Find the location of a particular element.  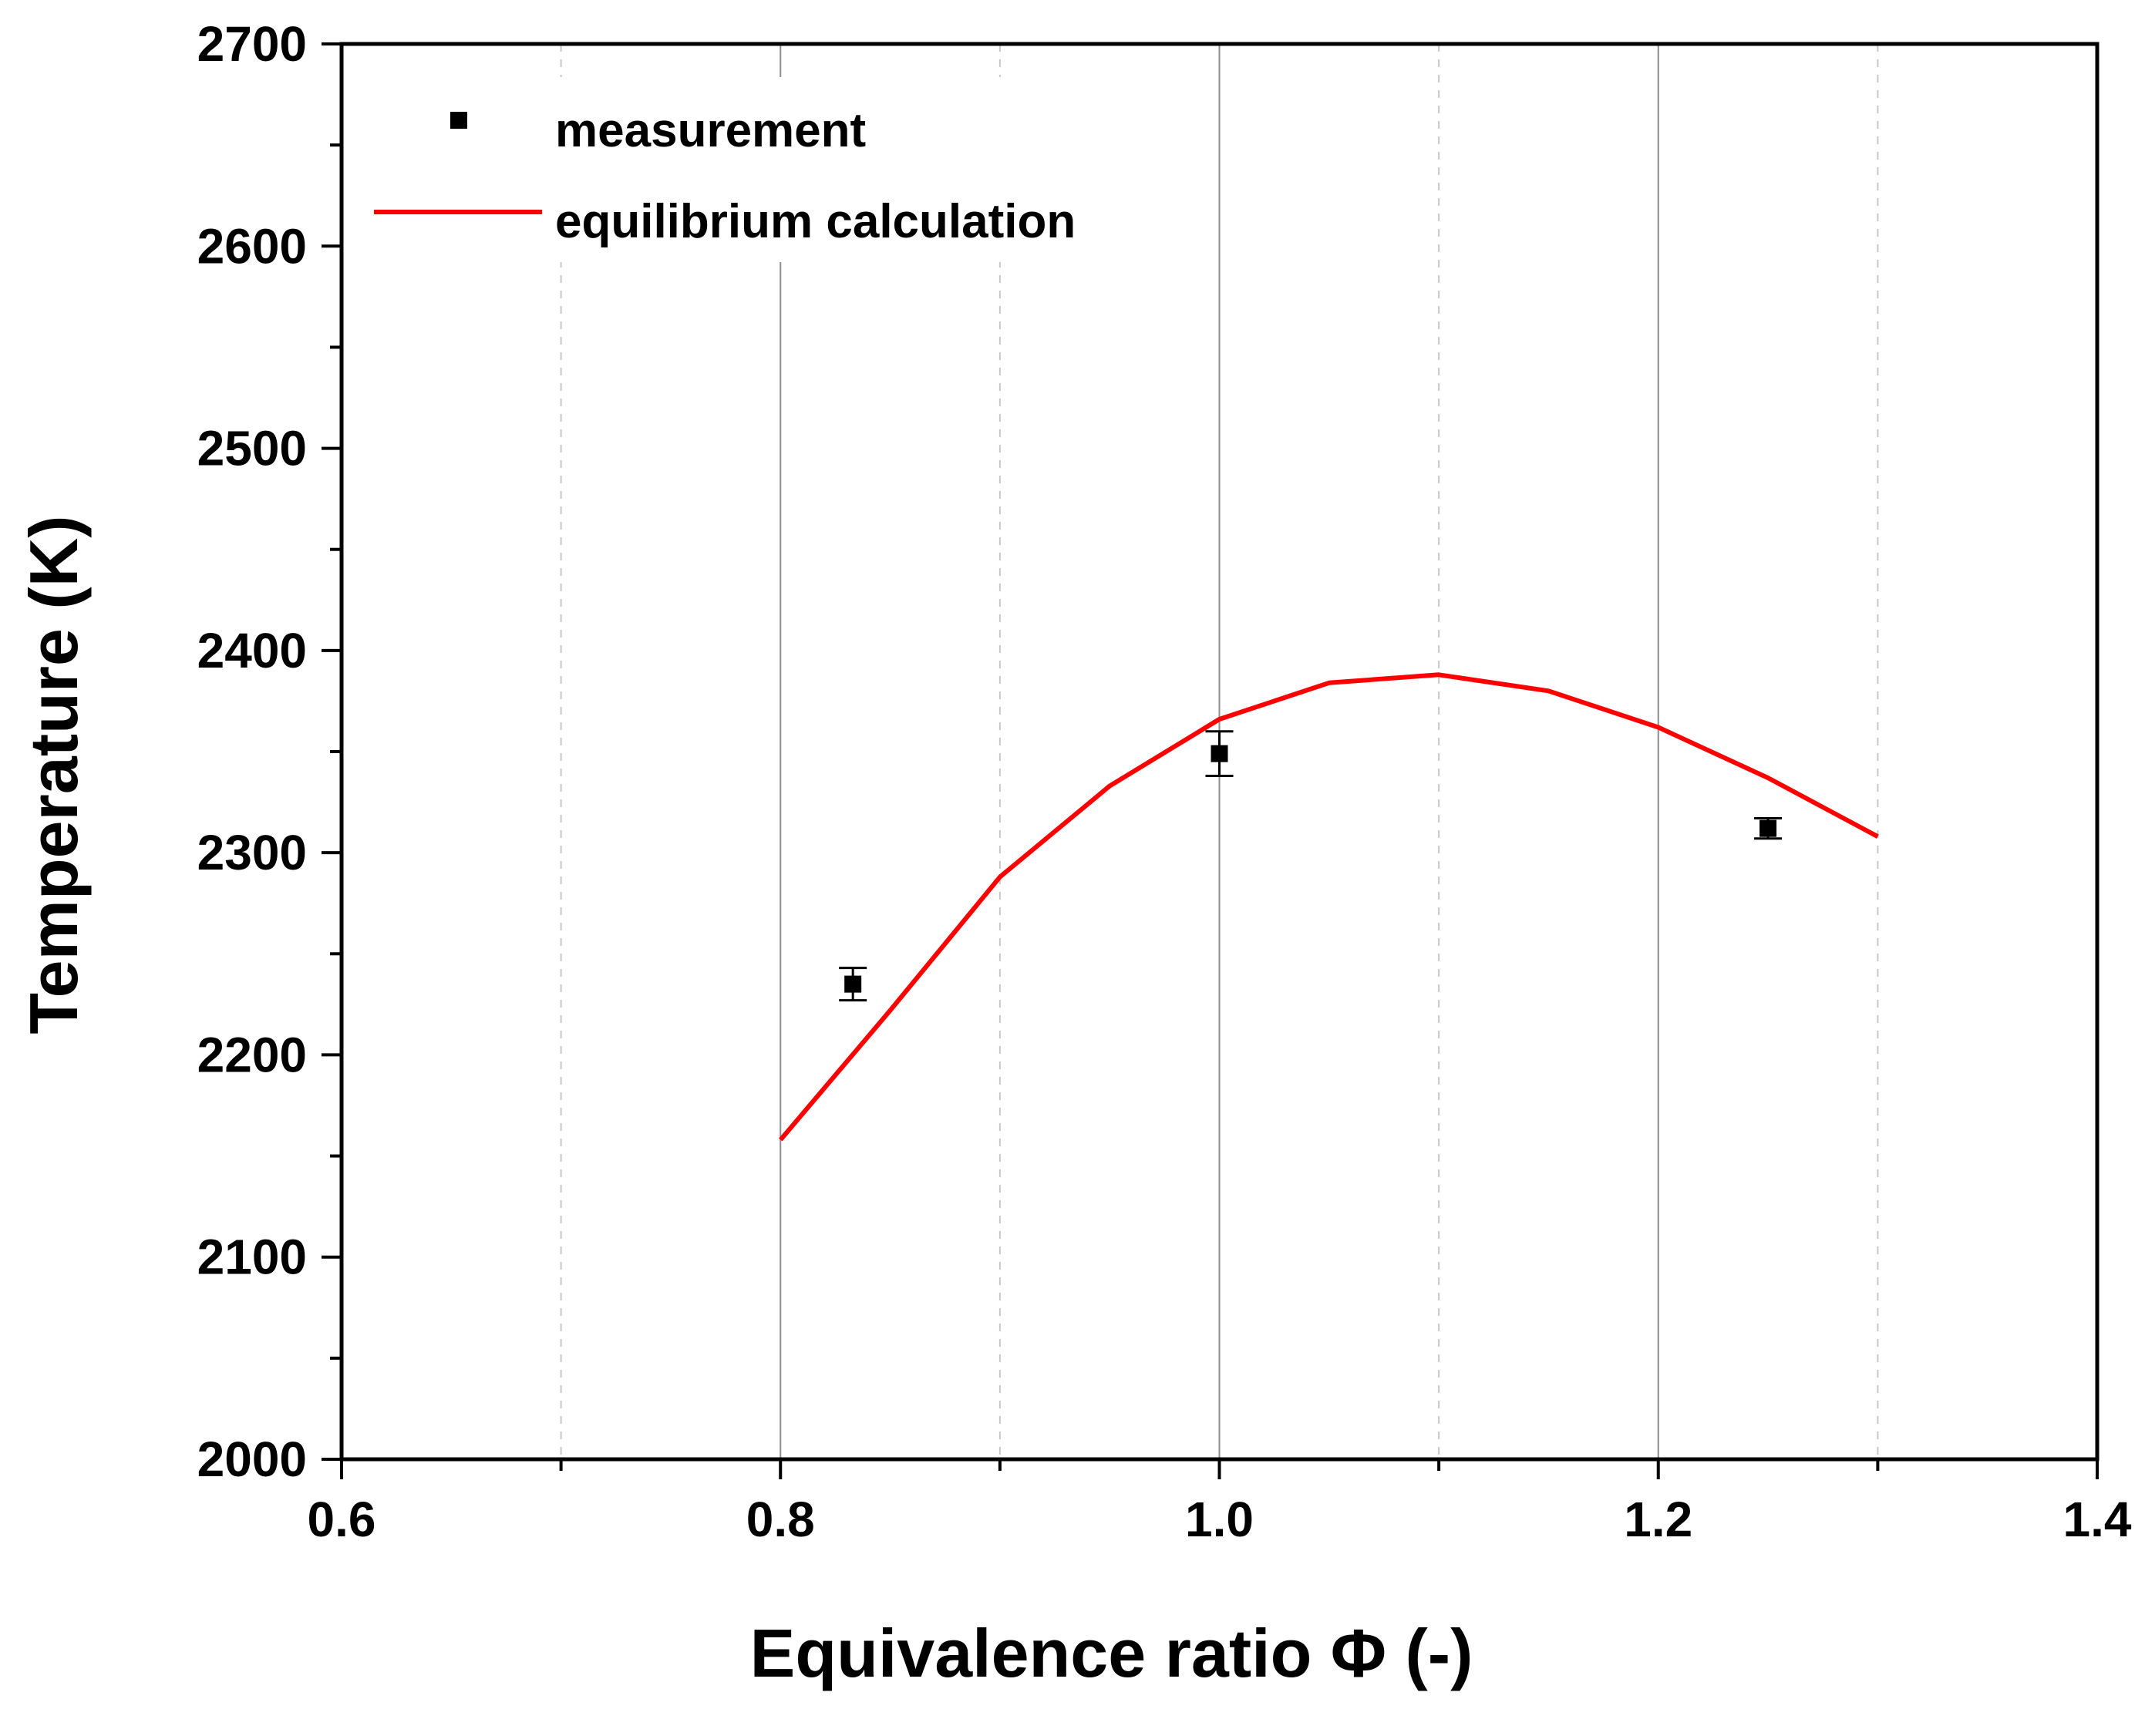

legend-label-measurement: measurement is located at coordinates (710, 130).